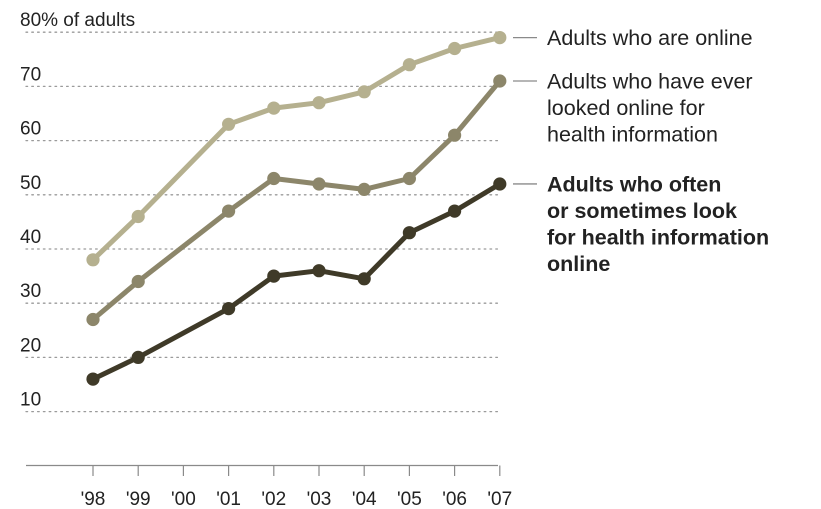 This screenshot has height=509, width=821. Describe the element at coordinates (30, 183) in the screenshot. I see `y-tick-label: 50` at that location.